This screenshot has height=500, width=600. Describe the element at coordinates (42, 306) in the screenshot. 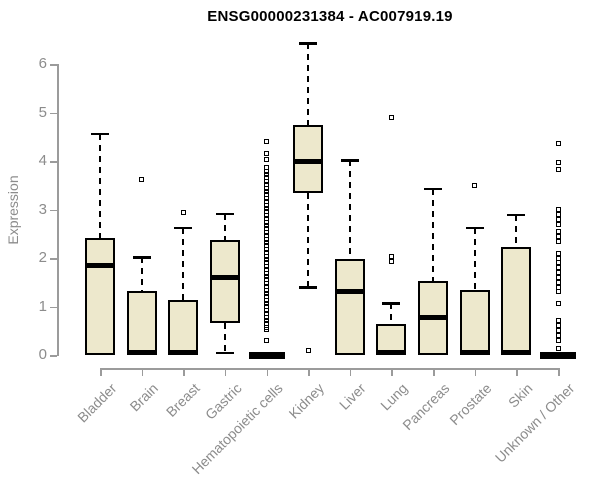

I see `y-tick-label: 1` at that location.